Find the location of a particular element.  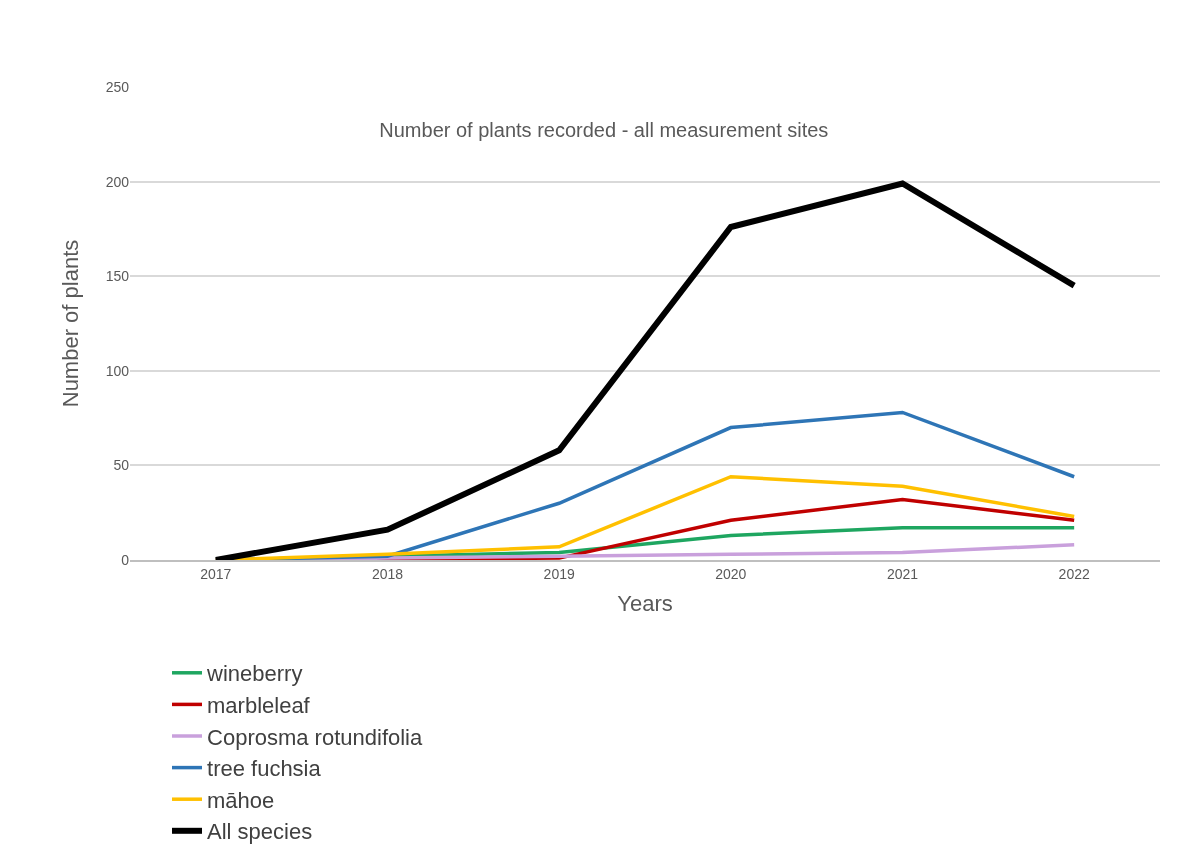

legend-label: māhoe is located at coordinates (241, 800).